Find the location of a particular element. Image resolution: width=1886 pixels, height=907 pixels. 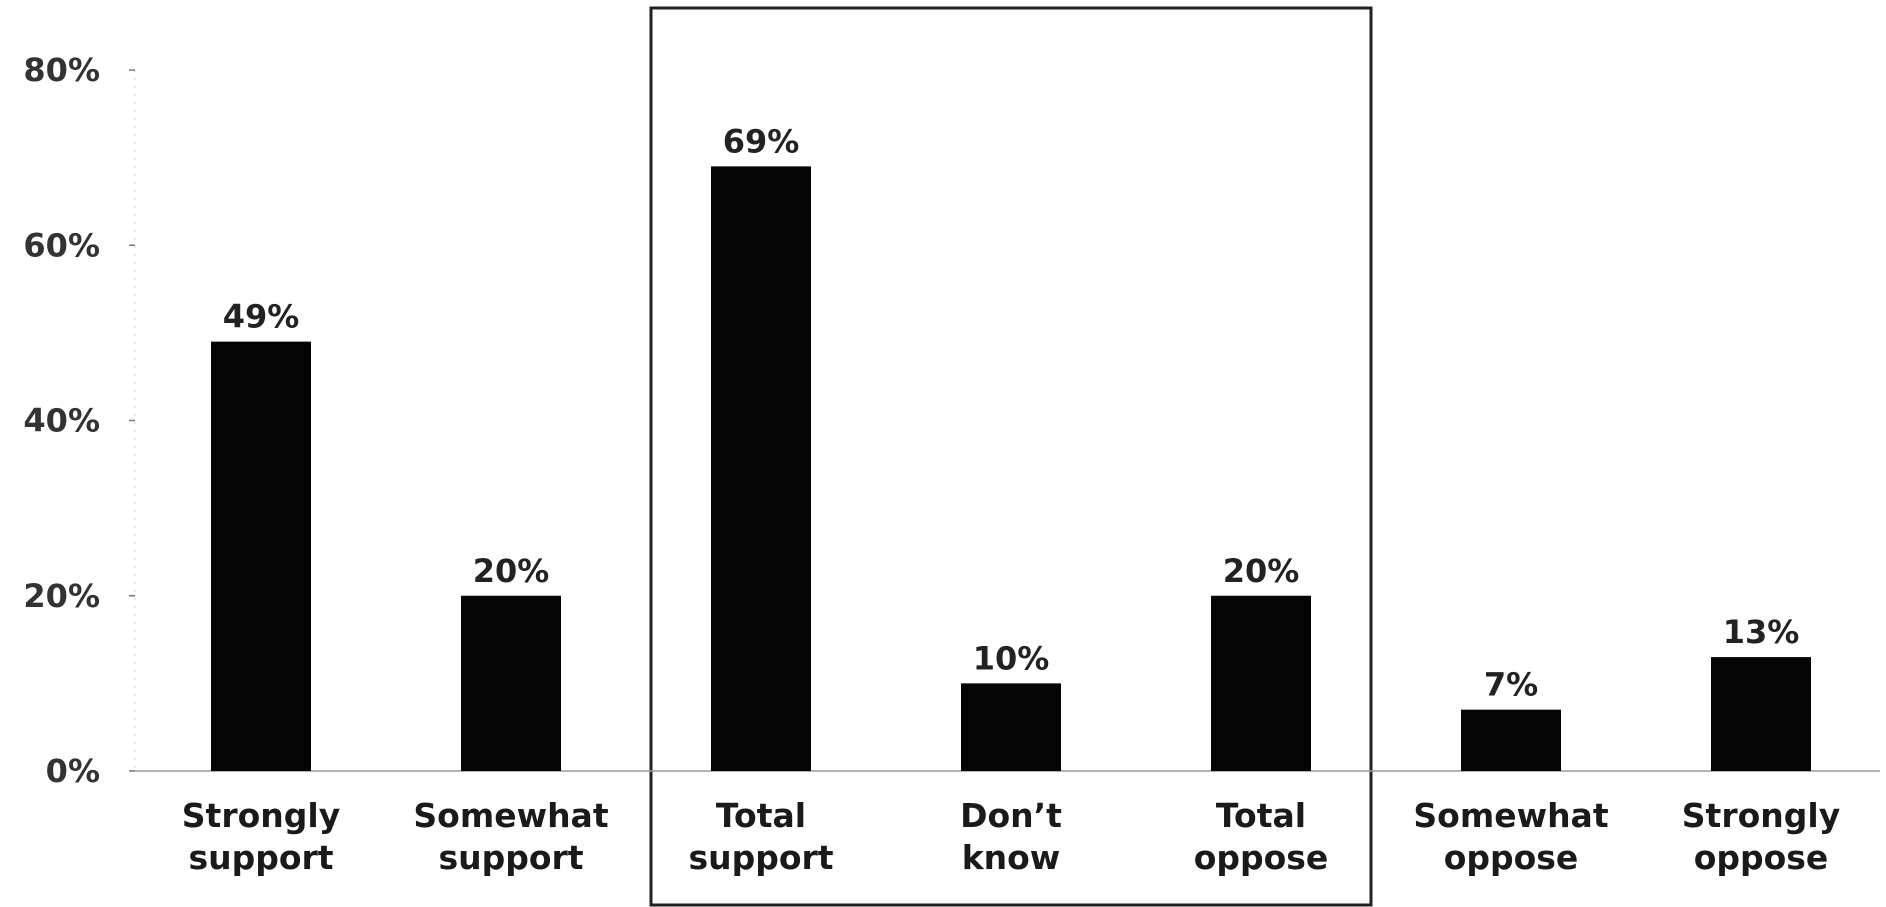

y-tick-label: 40% is located at coordinates (61, 421).